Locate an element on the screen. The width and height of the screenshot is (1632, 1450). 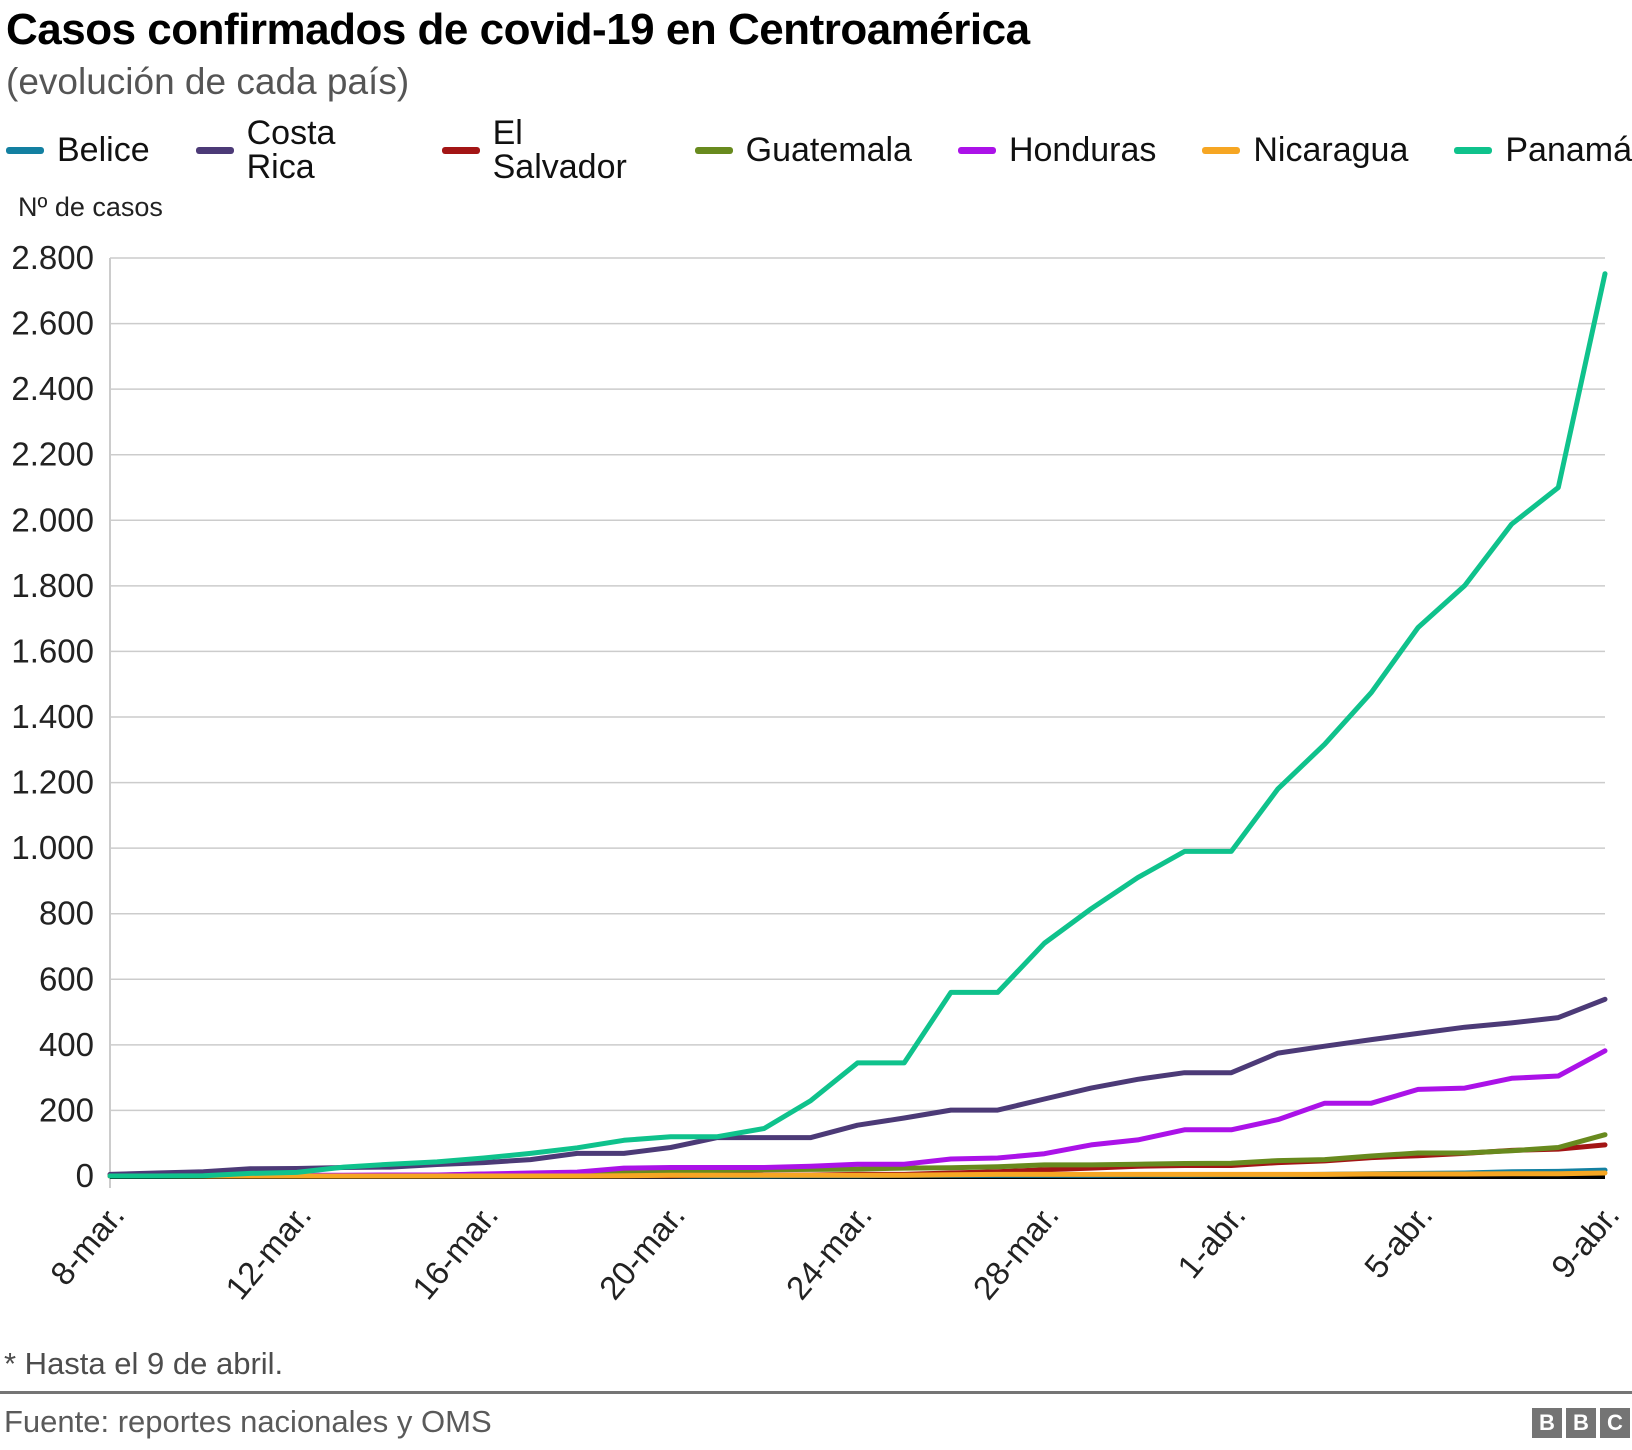
bbc-logo-letter-1: B is located at coordinates (1547, 1423).